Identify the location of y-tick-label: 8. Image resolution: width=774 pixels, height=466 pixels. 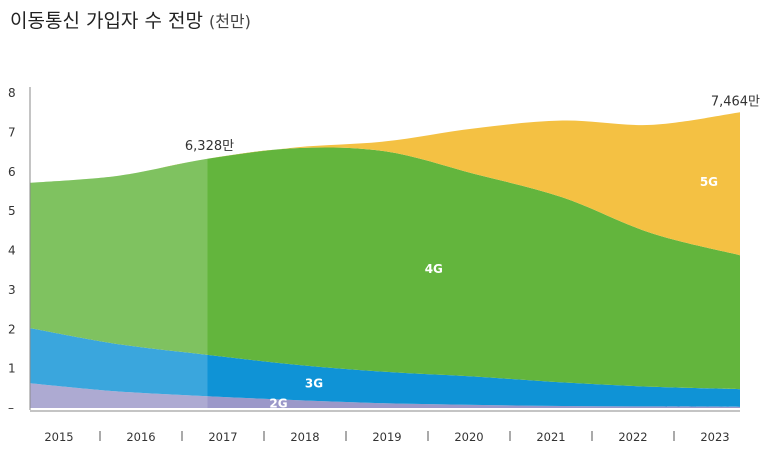
(12, 93).